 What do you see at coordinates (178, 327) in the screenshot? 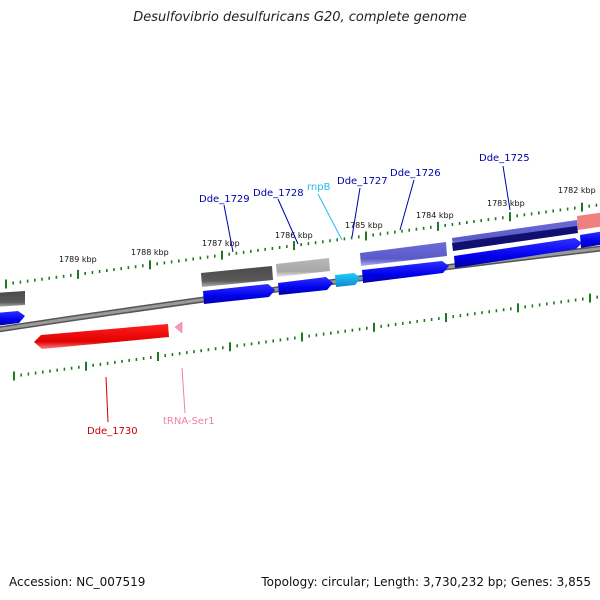
I see `trna-ser1-gene` at bounding box center [178, 327].